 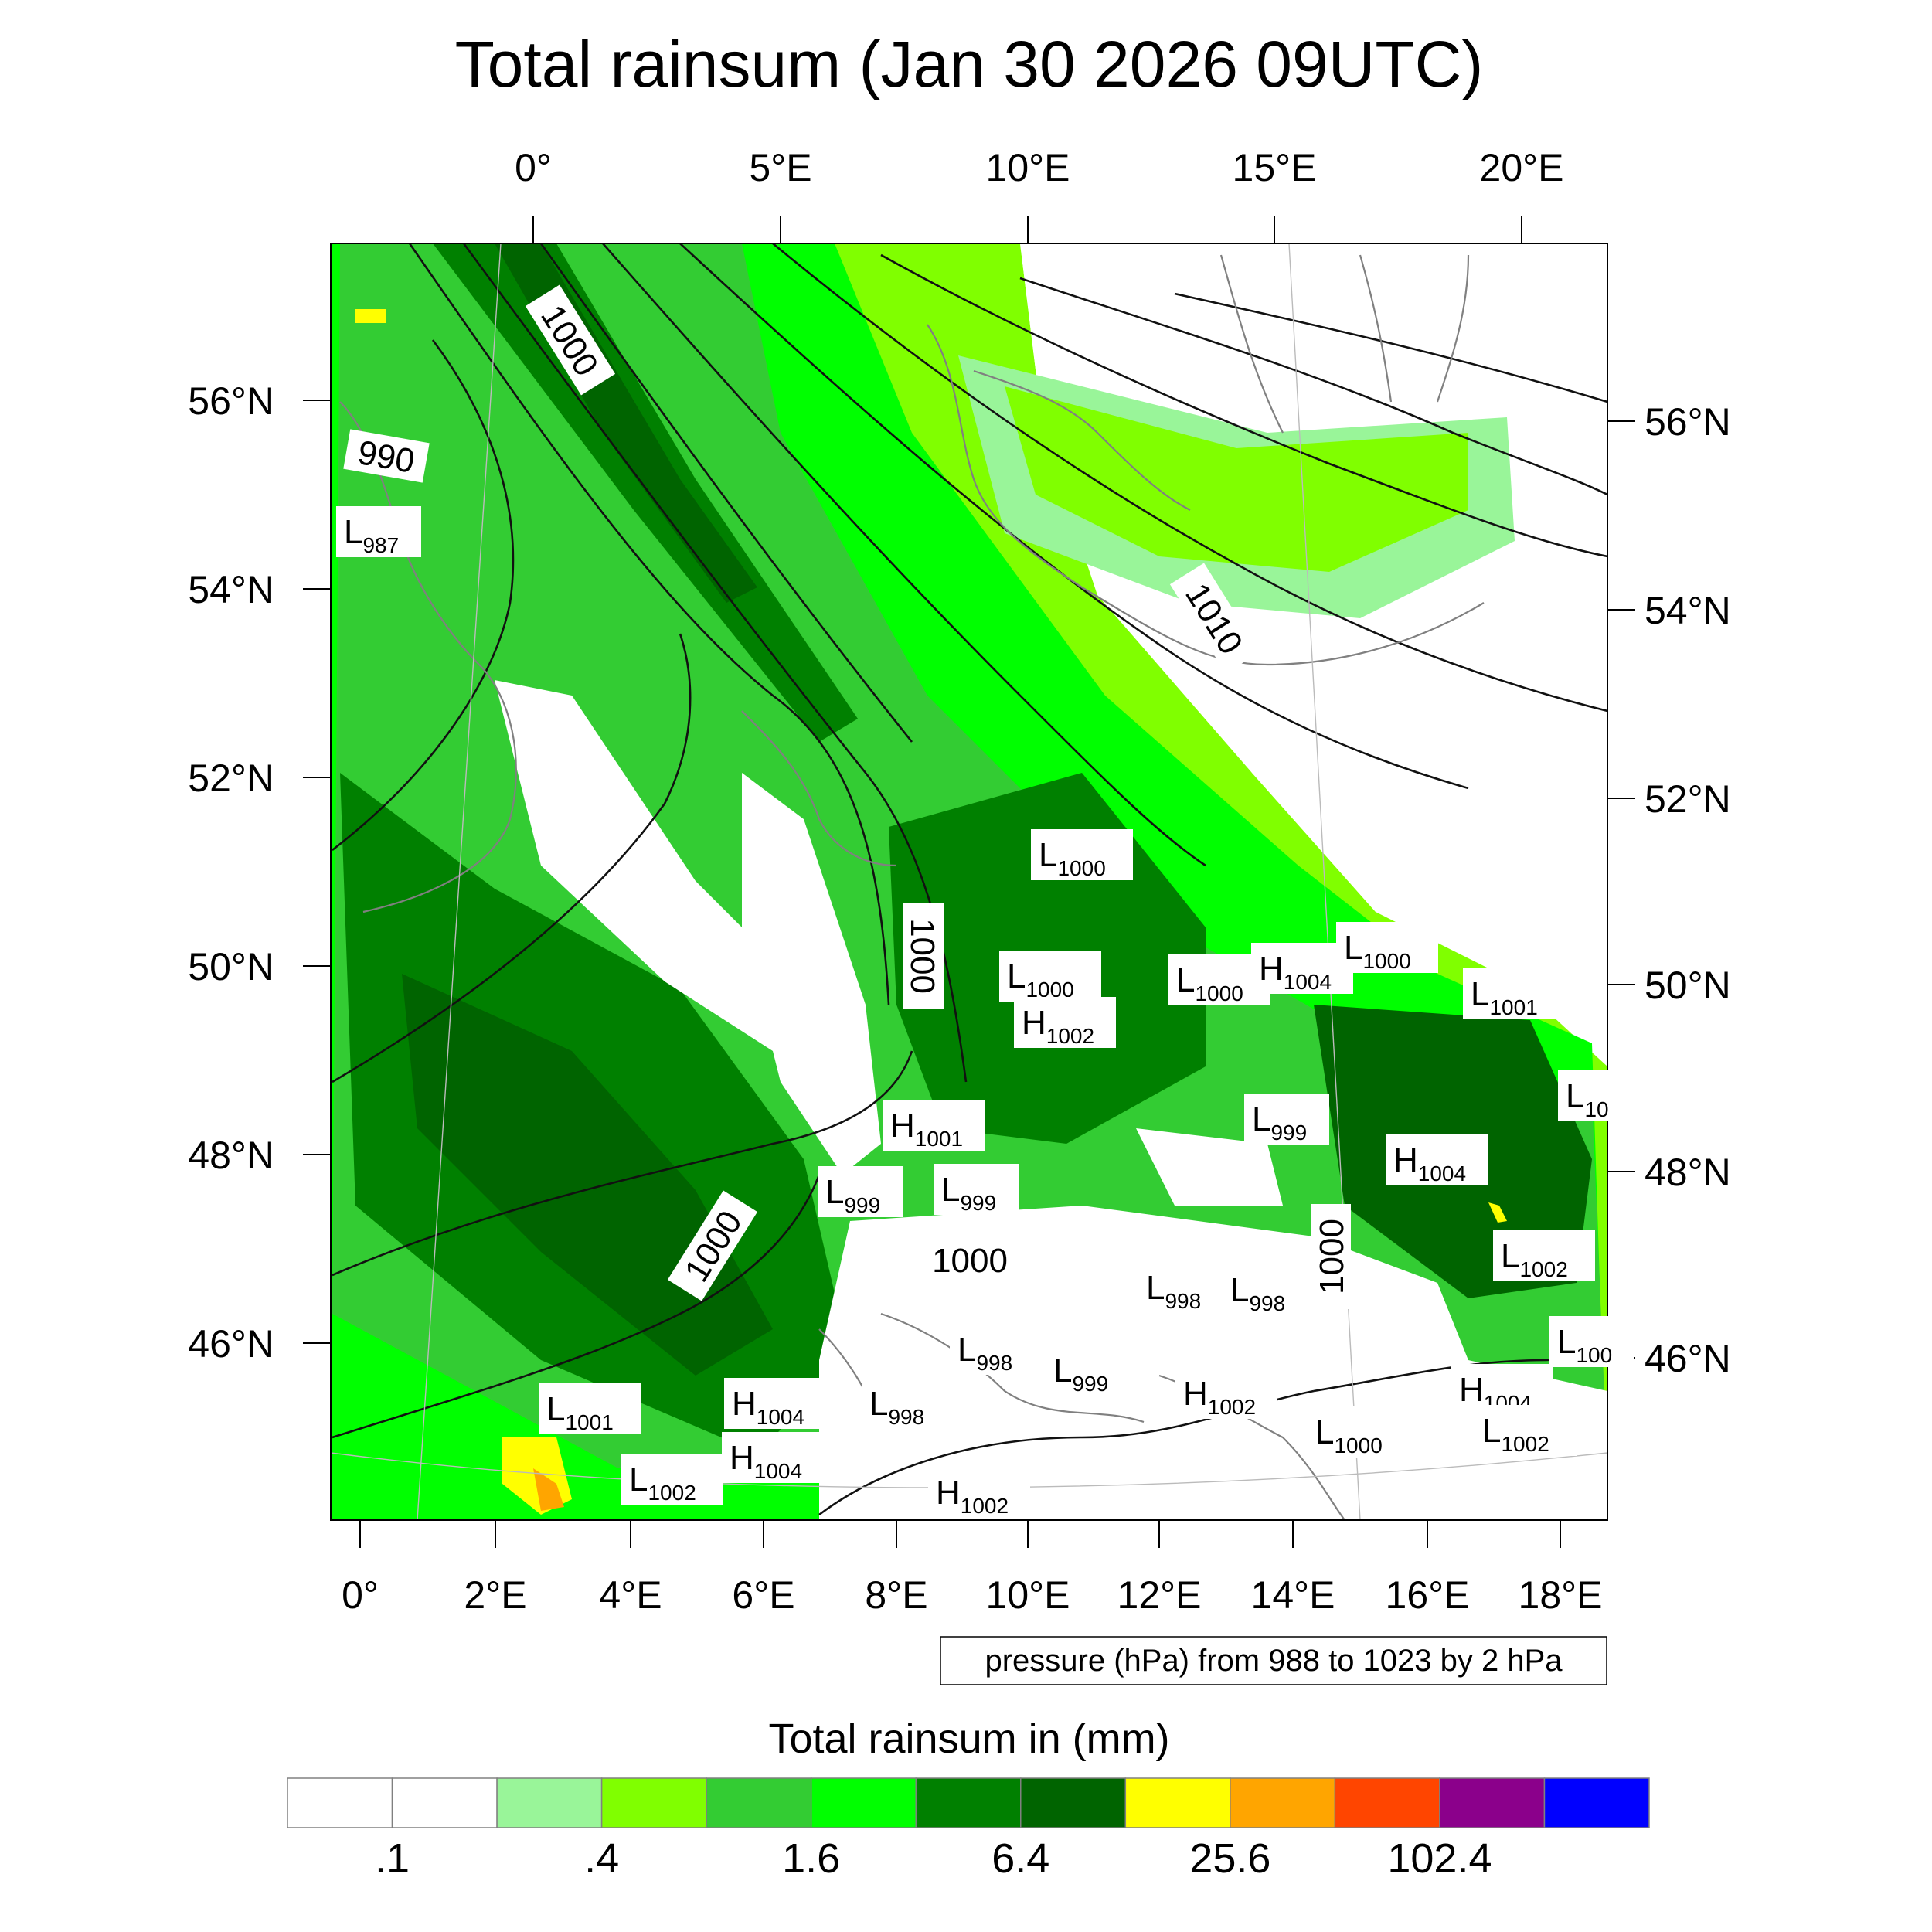 I want to click on bottom-lon-label: 16°E, so click(x=1428, y=1595).